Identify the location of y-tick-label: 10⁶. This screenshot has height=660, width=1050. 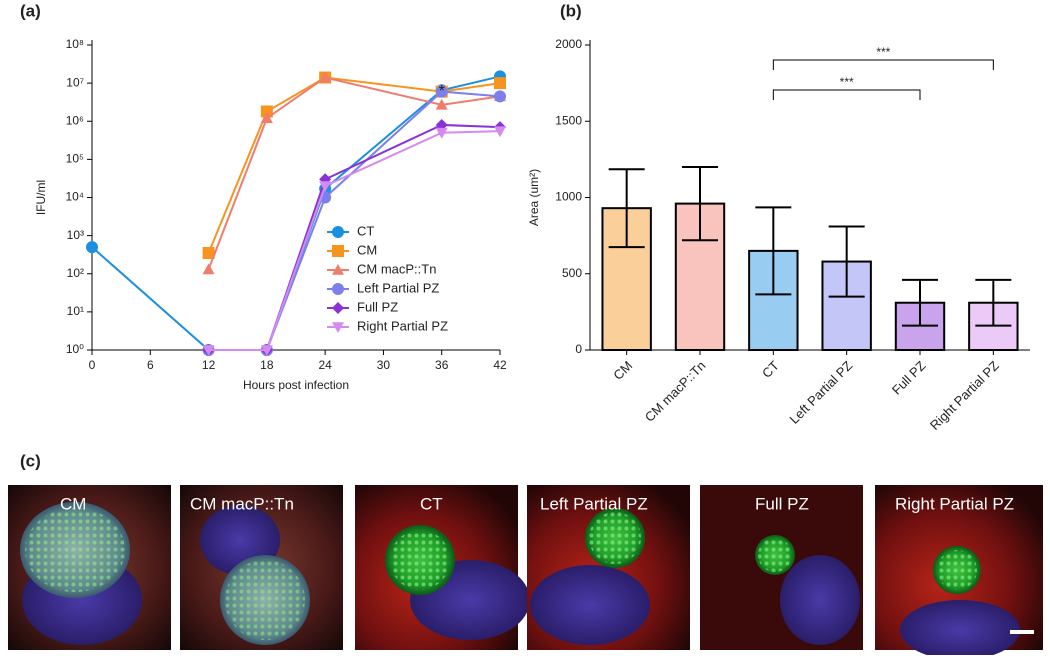
(75, 120).